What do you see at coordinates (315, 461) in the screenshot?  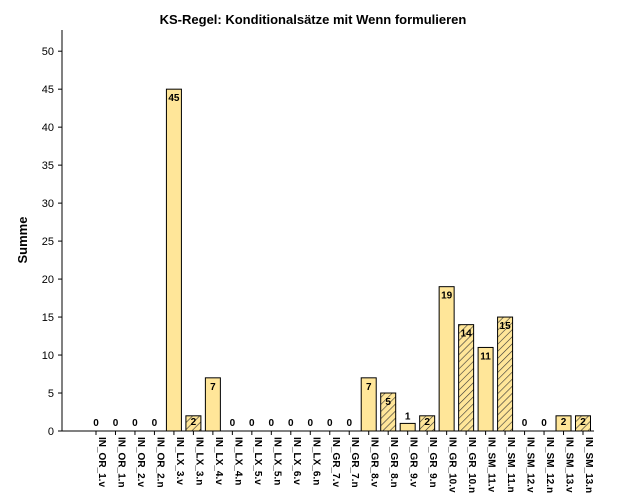 I see `x-tick-label: IN_LX_6.n` at bounding box center [315, 461].